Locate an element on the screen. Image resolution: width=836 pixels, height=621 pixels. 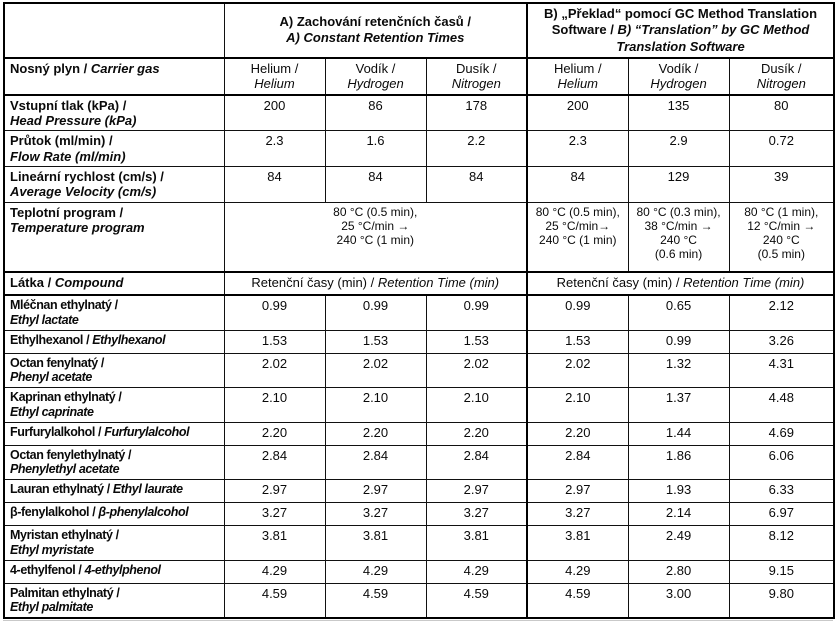
retention-value-cell: 1.37 is located at coordinates (678, 405).